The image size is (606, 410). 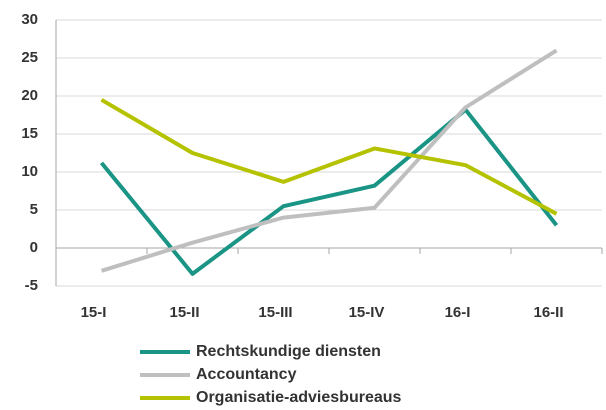 I want to click on y-tick-label: 25, so click(x=29, y=57).